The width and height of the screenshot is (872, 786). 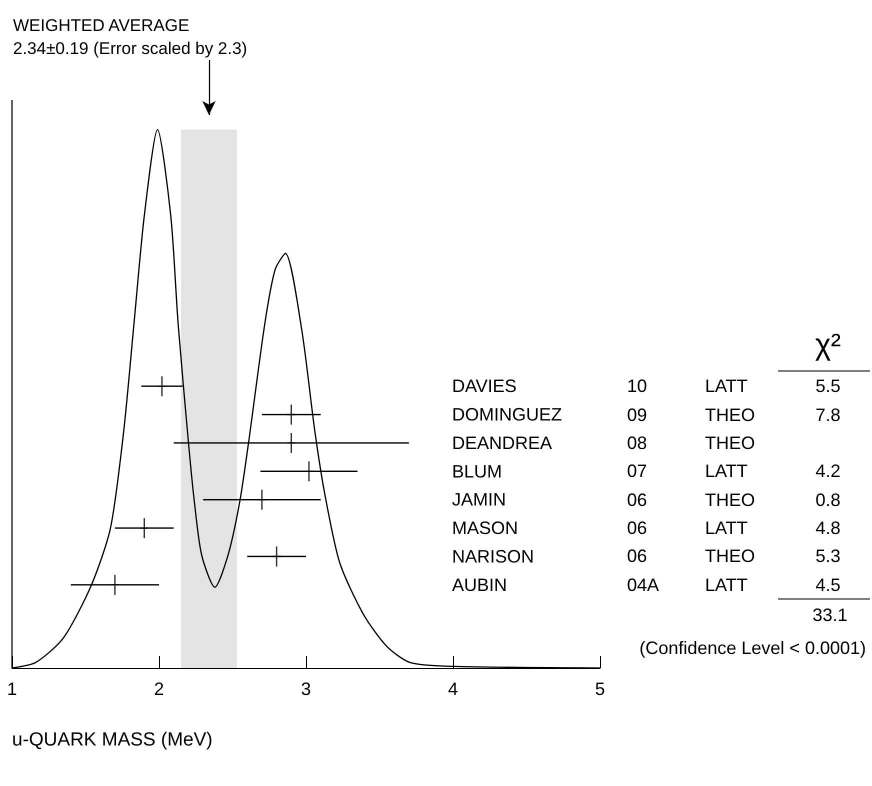 What do you see at coordinates (734, 528) in the screenshot?
I see `text: 06 LATT 4.8` at bounding box center [734, 528].